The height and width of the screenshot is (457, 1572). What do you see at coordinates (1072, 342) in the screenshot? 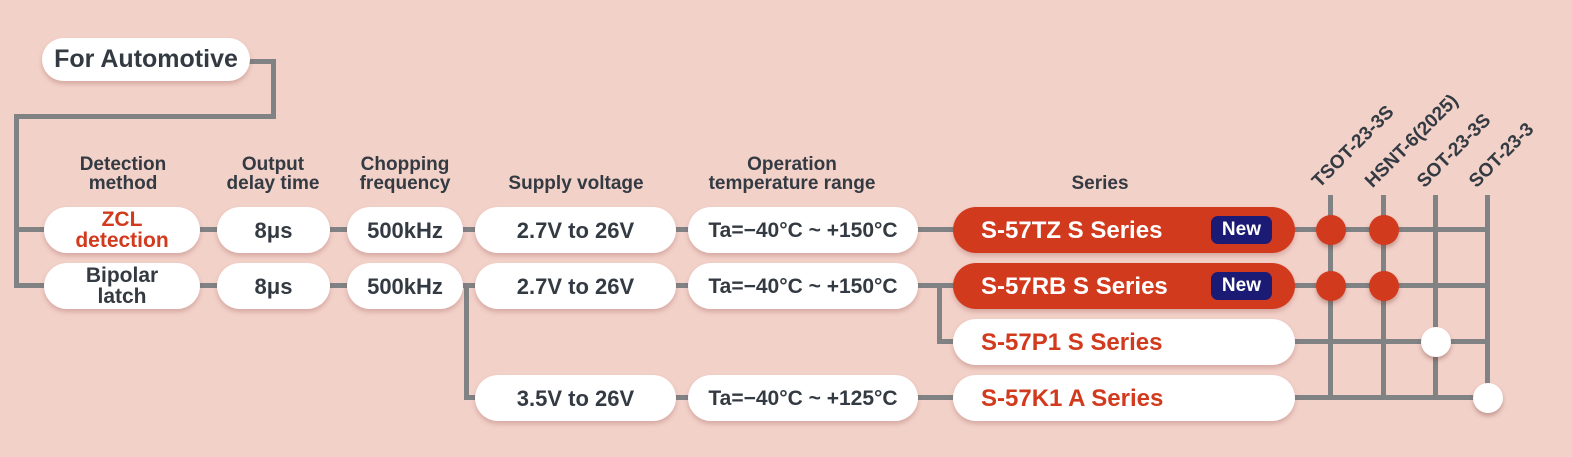
I see `series-name: S-57P1 S Series` at bounding box center [1072, 342].